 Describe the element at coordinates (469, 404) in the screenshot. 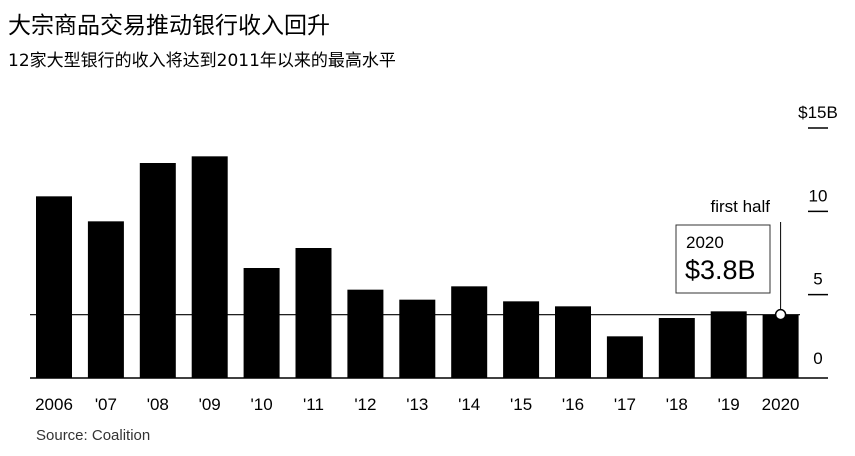

I see `x-tick-label: '14` at that location.